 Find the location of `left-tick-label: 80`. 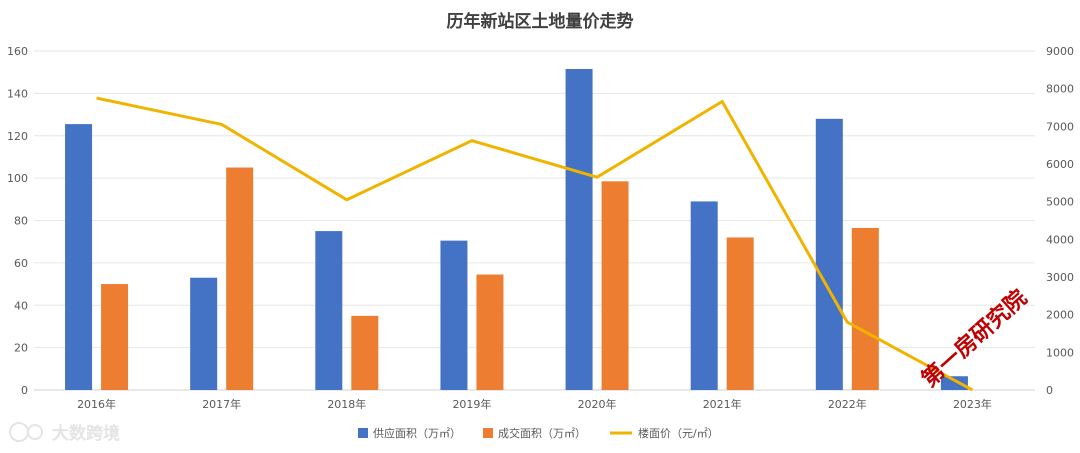

left-tick-label: 80 is located at coordinates (21, 221).